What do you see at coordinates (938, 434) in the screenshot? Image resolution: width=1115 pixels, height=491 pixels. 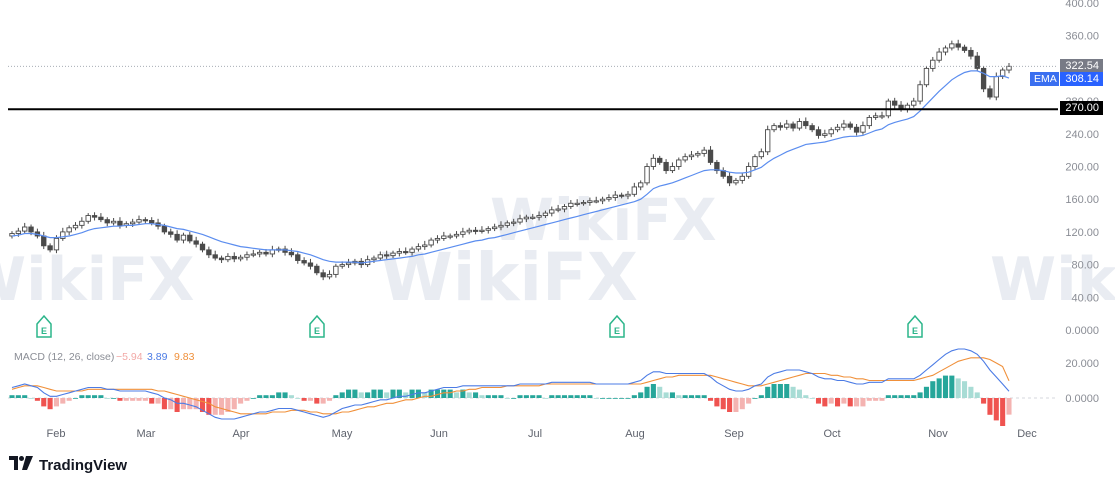 I see `month-label: Nov` at bounding box center [938, 434].